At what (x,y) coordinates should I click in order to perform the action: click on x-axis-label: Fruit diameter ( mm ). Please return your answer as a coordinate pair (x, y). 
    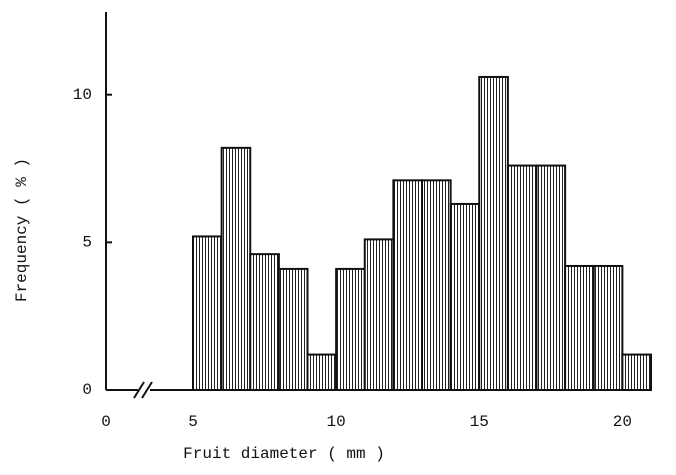
    Looking at the image, I should click on (284, 454).